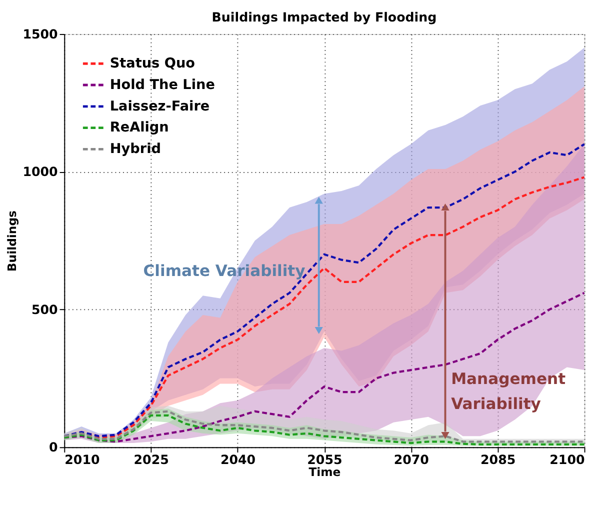 Image resolution: width=594 pixels, height=513 pixels. I want to click on x-tick-label: 2010, so click(82, 460).